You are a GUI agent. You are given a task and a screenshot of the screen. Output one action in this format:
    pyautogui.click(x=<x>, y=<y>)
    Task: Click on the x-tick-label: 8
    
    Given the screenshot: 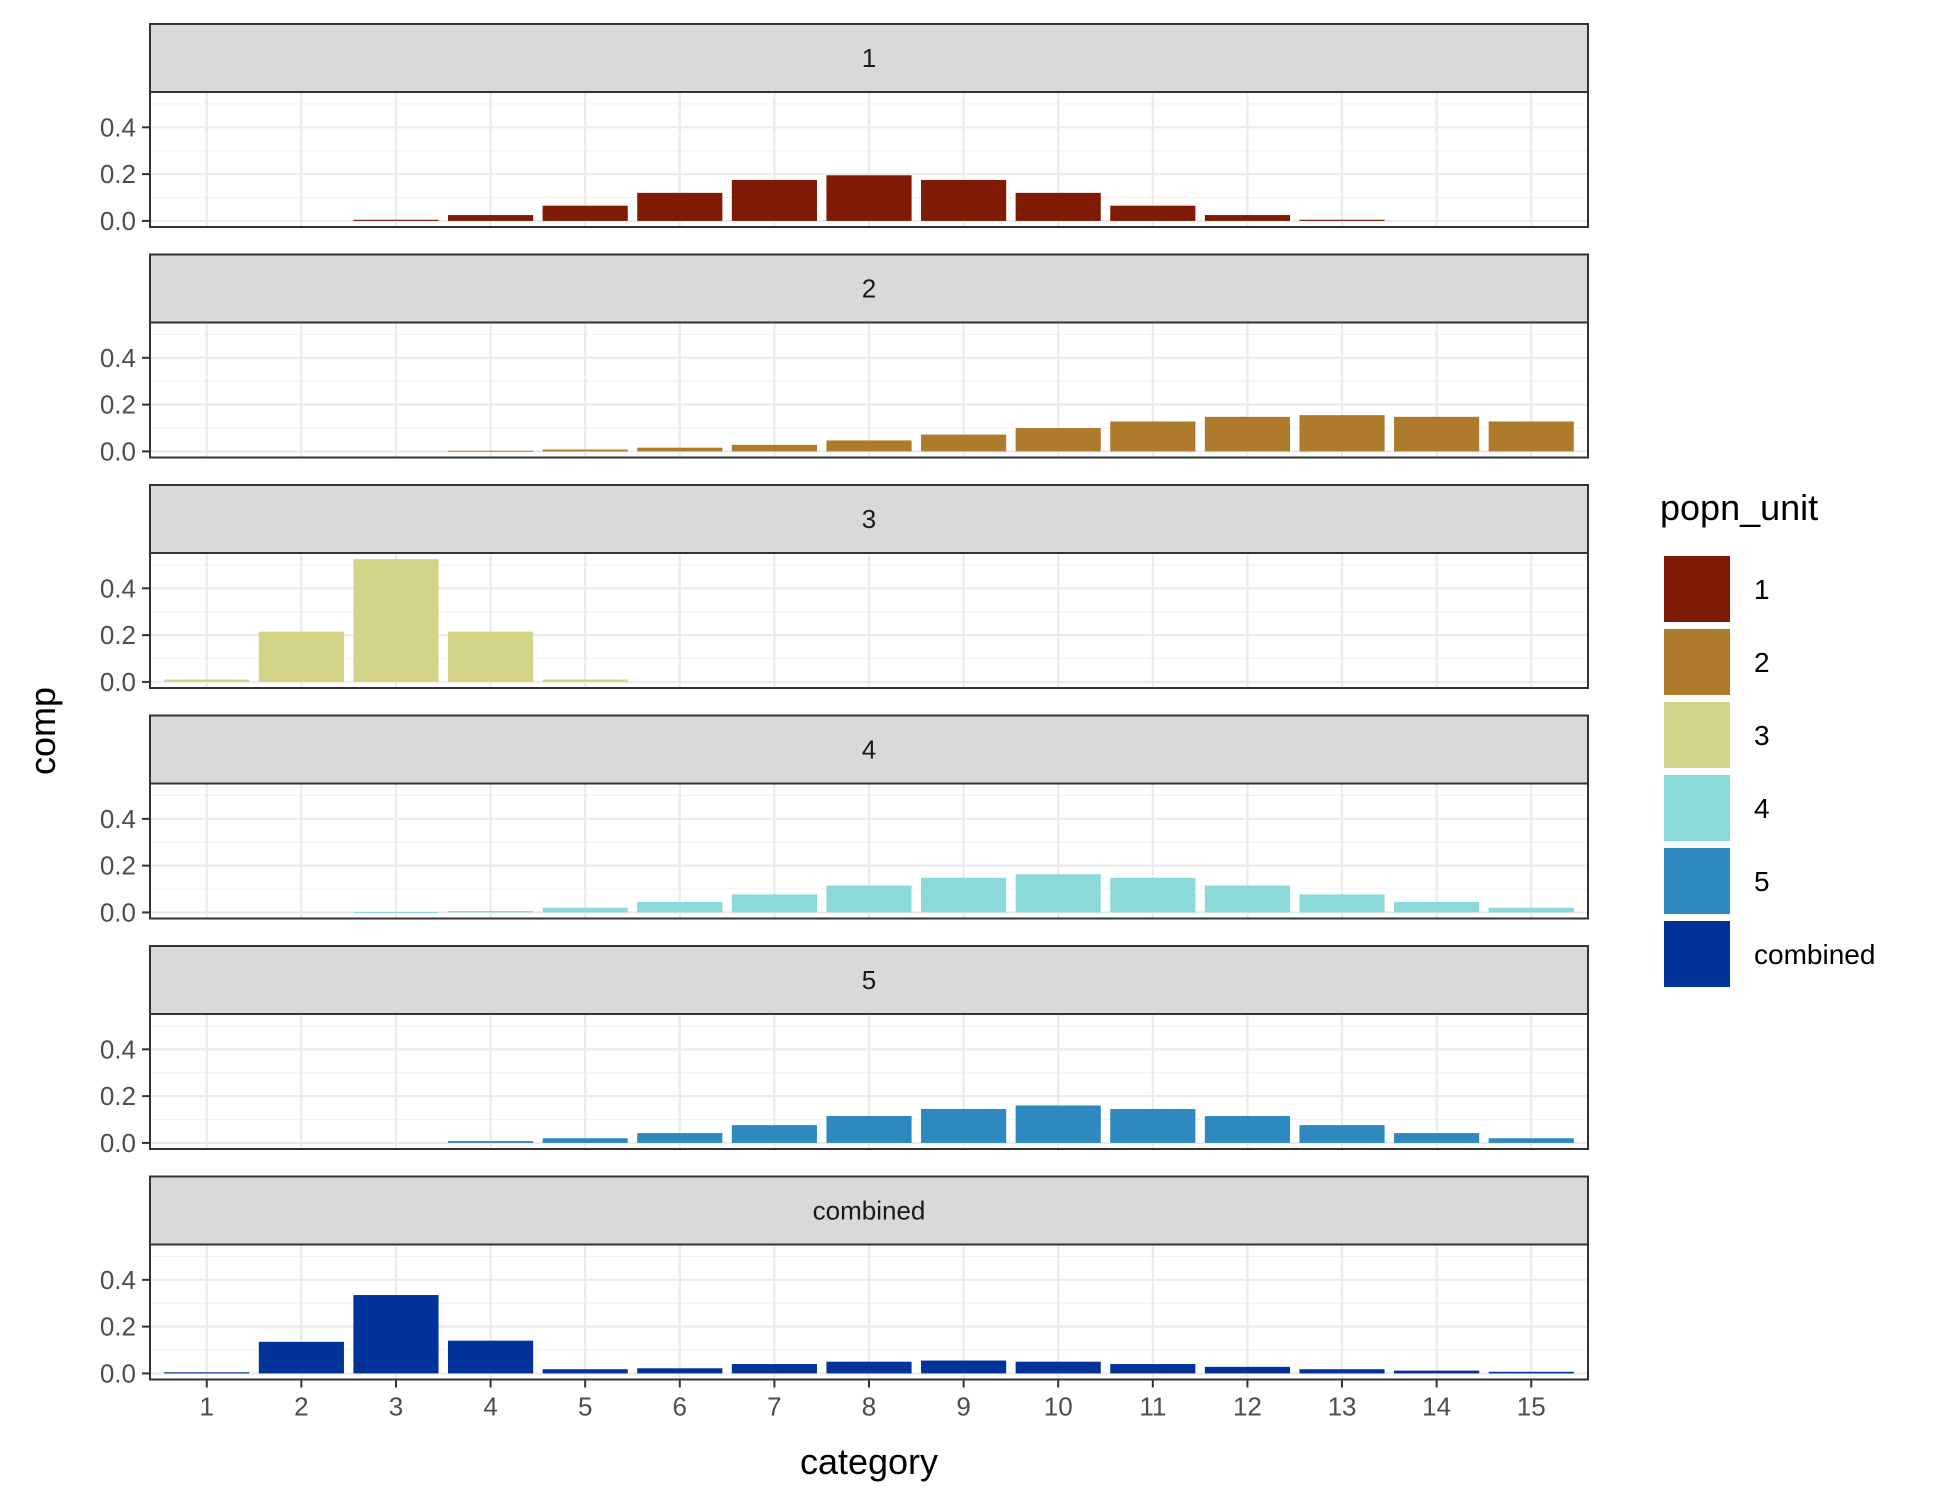 What is the action you would take?
    pyautogui.click(x=869, y=1407)
    